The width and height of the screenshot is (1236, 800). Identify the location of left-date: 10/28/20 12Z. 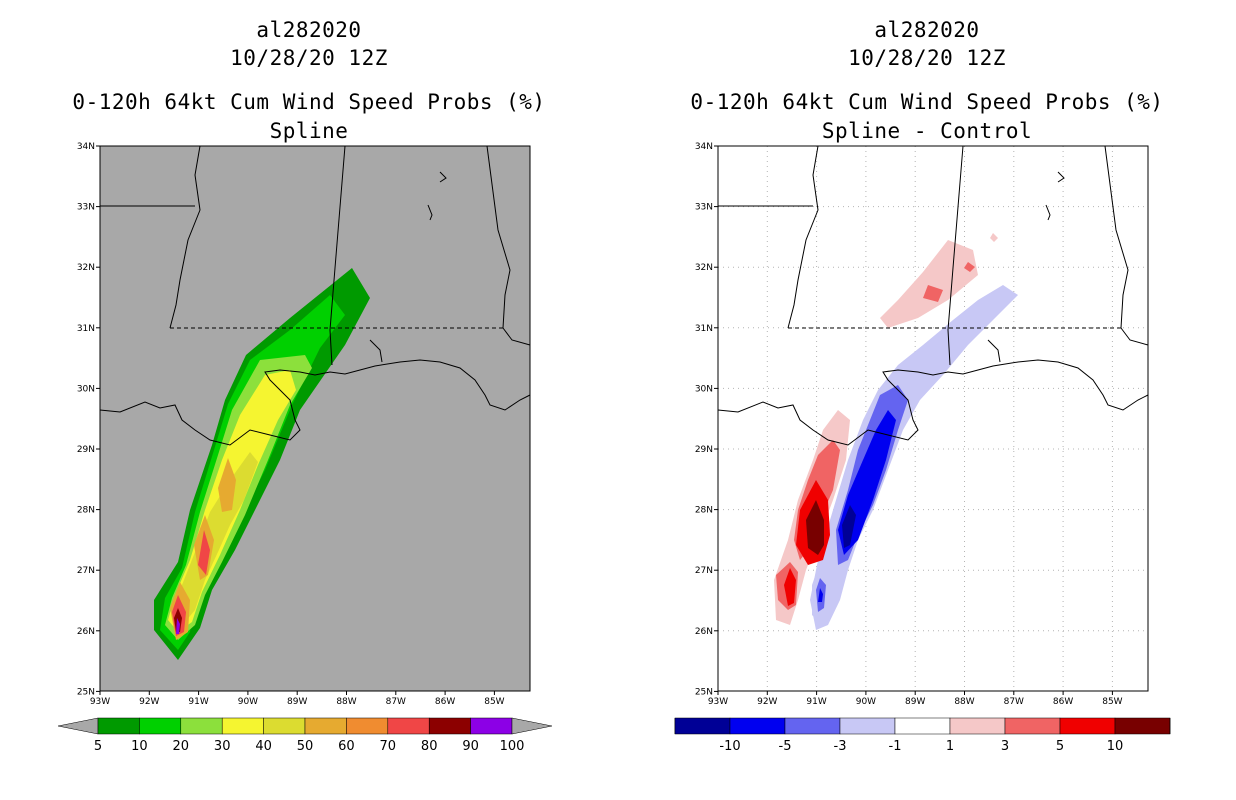
(309, 58).